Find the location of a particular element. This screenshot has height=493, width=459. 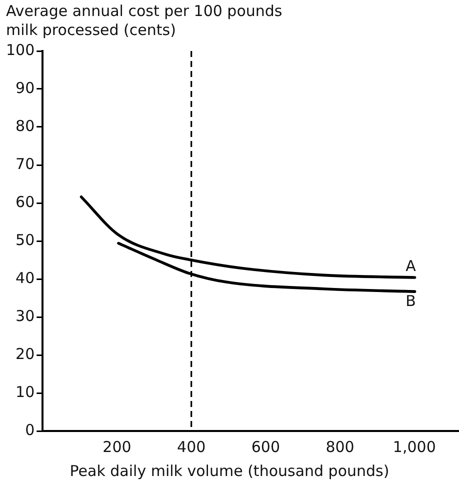

x-axis-title: Peak daily milk volume (thousand pounds) is located at coordinates (229, 471).